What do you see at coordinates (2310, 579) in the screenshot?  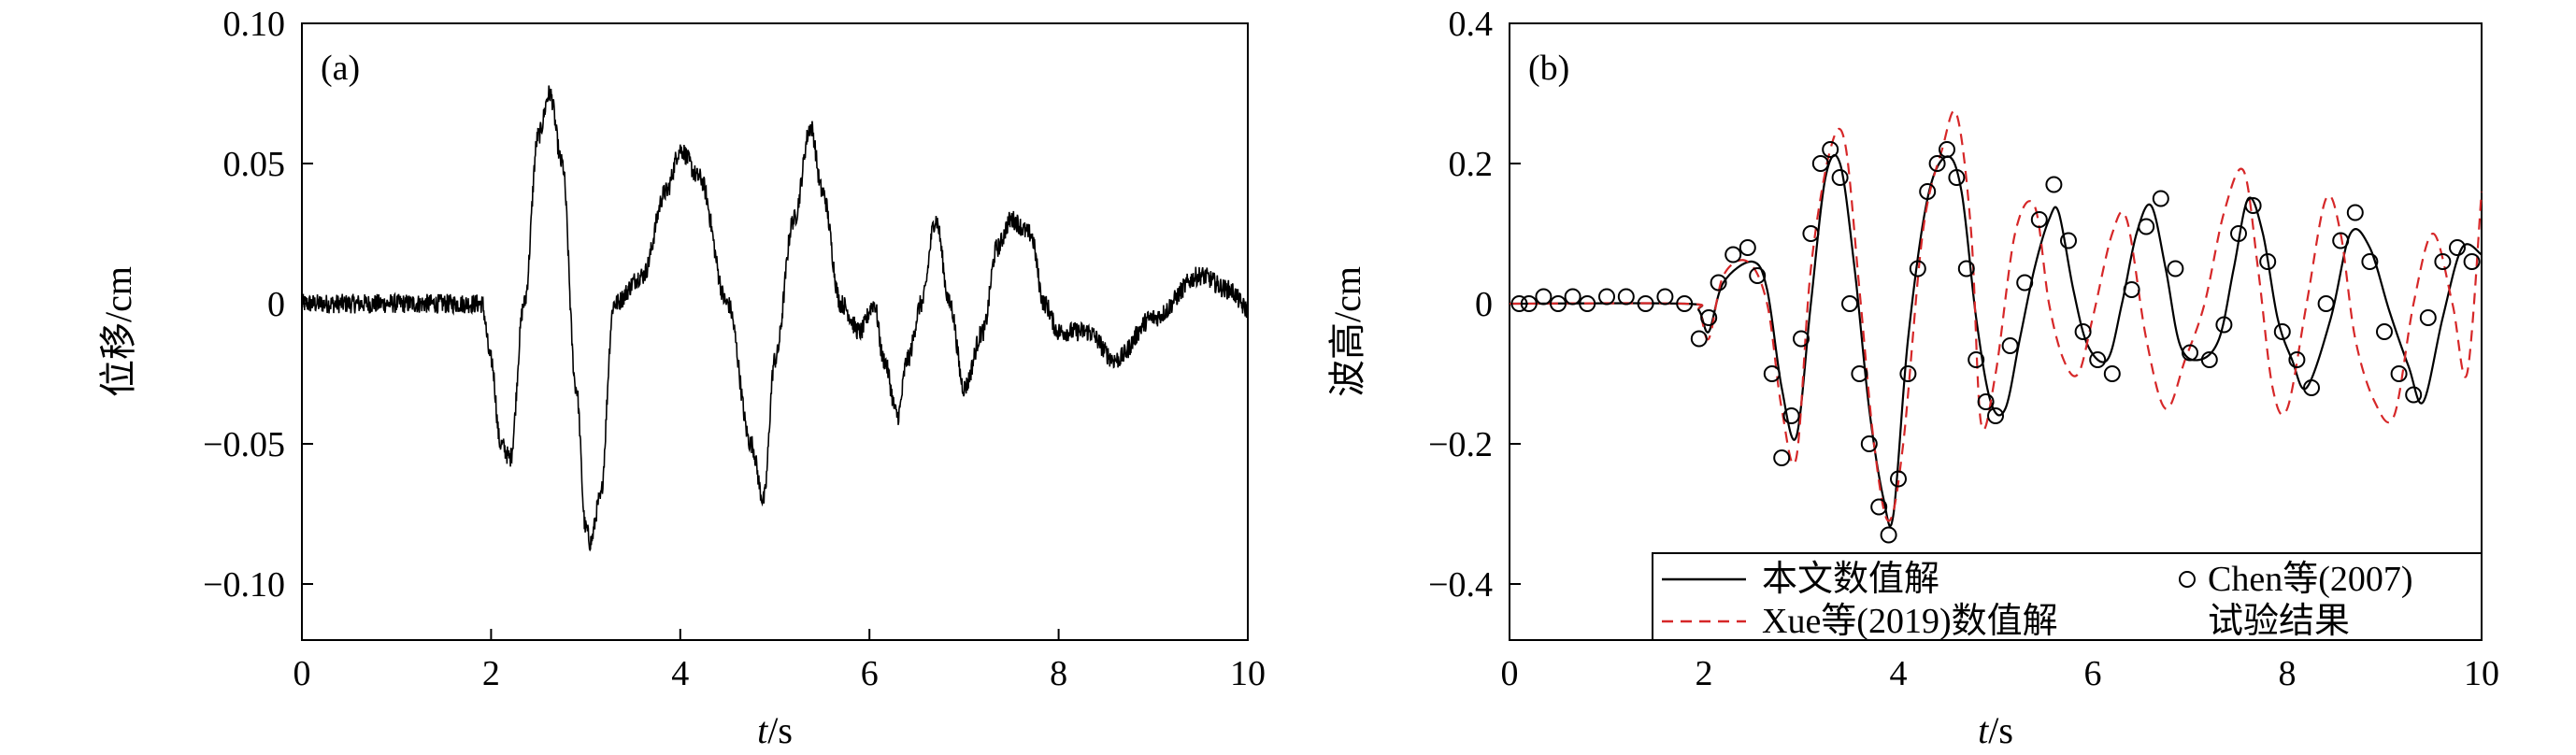 I see `legend-label-circle: Chen等(2007)` at bounding box center [2310, 579].